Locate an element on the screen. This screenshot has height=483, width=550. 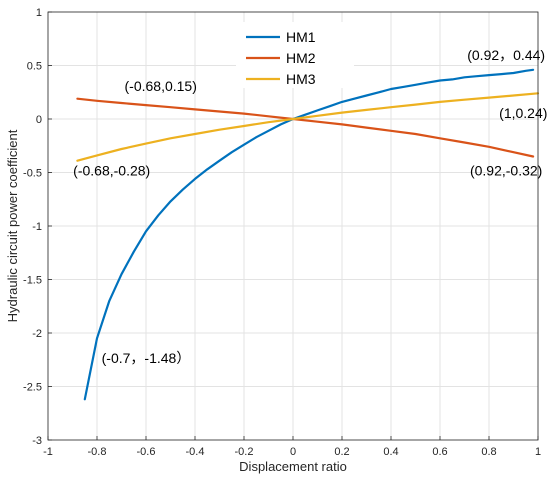
x-tick-label: 0.2 is located at coordinates (341, 452).